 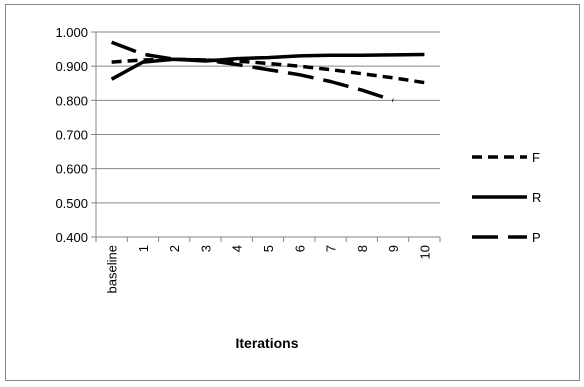 I want to click on series-lines, so click(x=267, y=71).